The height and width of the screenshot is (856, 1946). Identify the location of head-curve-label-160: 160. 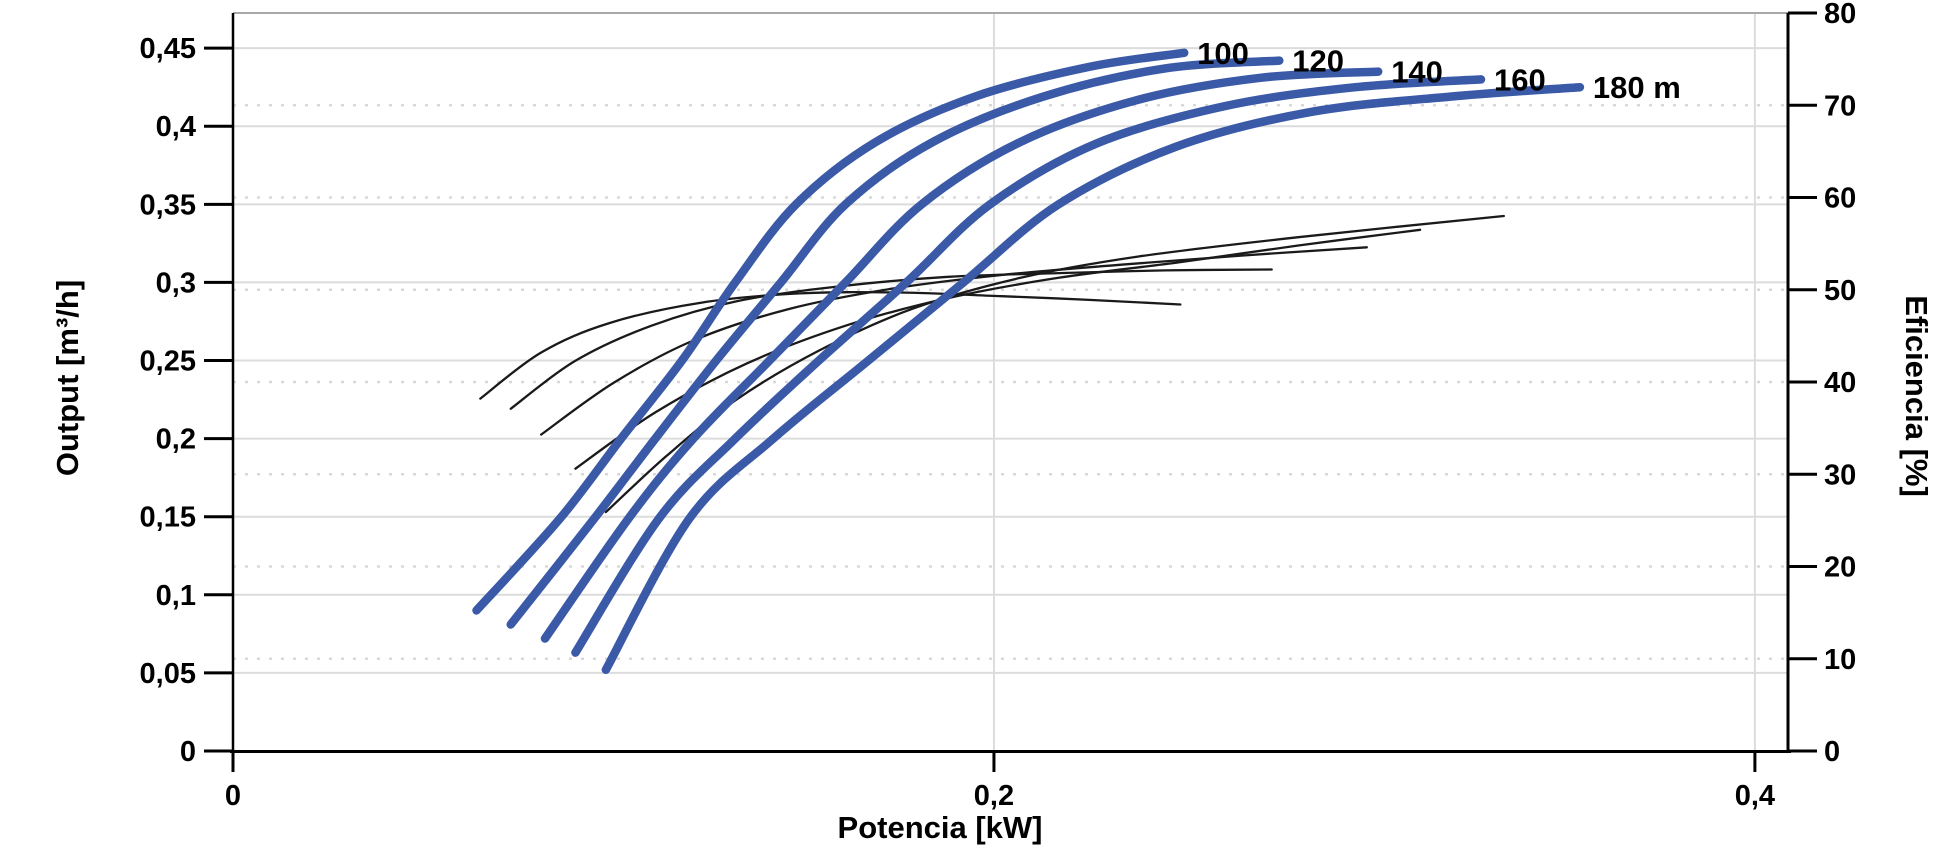
(1520, 79).